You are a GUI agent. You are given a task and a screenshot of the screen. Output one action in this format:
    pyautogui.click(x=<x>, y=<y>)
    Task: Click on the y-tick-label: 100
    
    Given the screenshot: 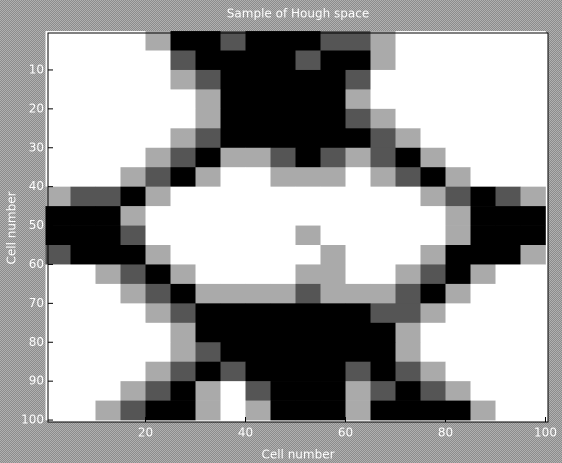 What is the action you would take?
    pyautogui.click(x=32, y=420)
    